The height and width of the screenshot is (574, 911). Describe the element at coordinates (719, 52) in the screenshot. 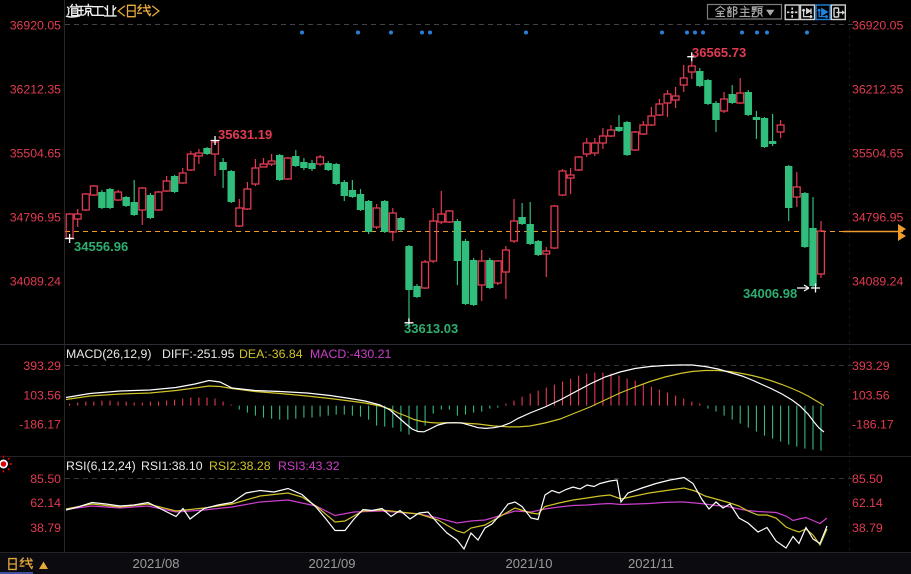

I see `svg-text: 36565.73` at that location.